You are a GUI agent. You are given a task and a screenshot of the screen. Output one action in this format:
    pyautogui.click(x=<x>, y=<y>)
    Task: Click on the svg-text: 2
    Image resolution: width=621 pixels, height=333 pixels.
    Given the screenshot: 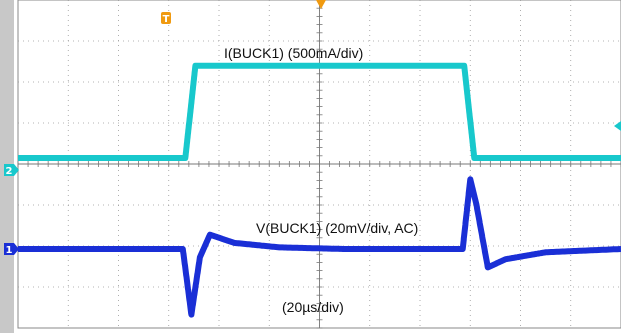 What is the action you would take?
    pyautogui.click(x=9, y=171)
    